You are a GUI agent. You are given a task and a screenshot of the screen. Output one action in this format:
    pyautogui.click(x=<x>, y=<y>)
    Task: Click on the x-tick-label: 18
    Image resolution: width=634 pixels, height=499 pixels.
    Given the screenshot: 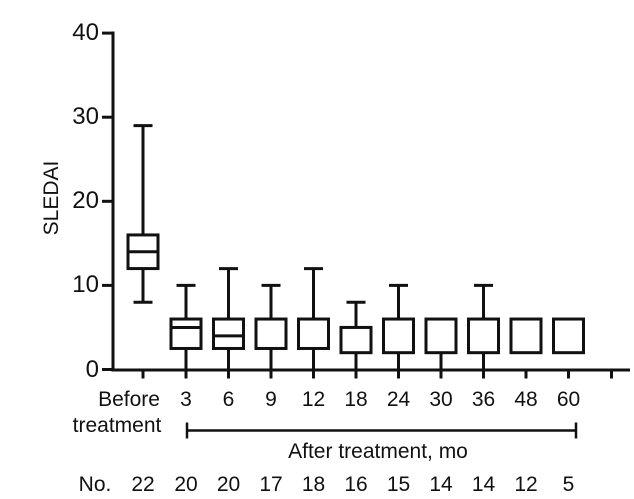 What is the action you would take?
    pyautogui.click(x=356, y=399)
    